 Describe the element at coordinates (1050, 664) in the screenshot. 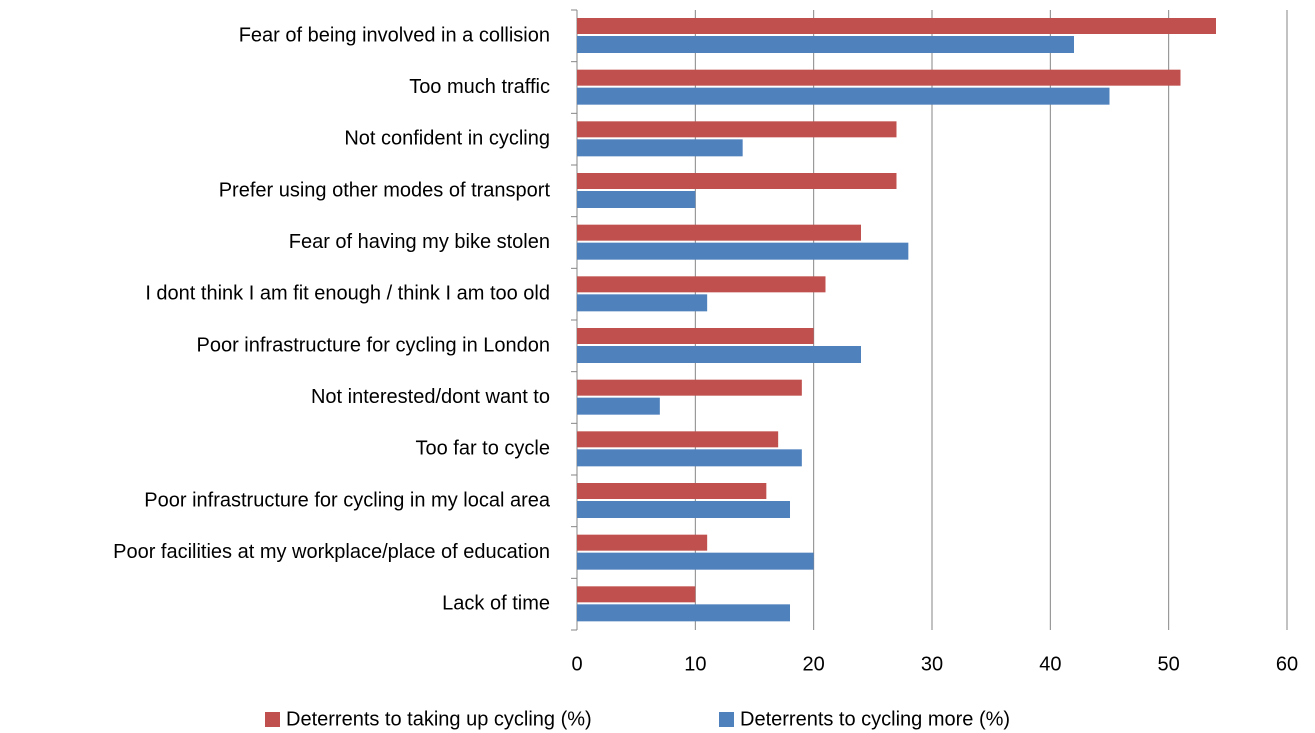

I see `x-tick-label: 40` at that location.